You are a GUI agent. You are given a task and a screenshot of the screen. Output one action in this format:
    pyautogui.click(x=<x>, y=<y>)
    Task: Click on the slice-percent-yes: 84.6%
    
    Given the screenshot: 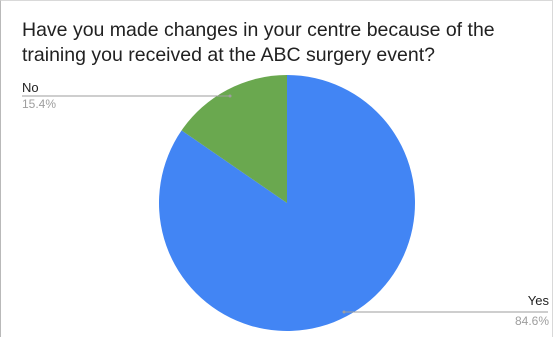 What is the action you would take?
    pyautogui.click(x=532, y=321)
    